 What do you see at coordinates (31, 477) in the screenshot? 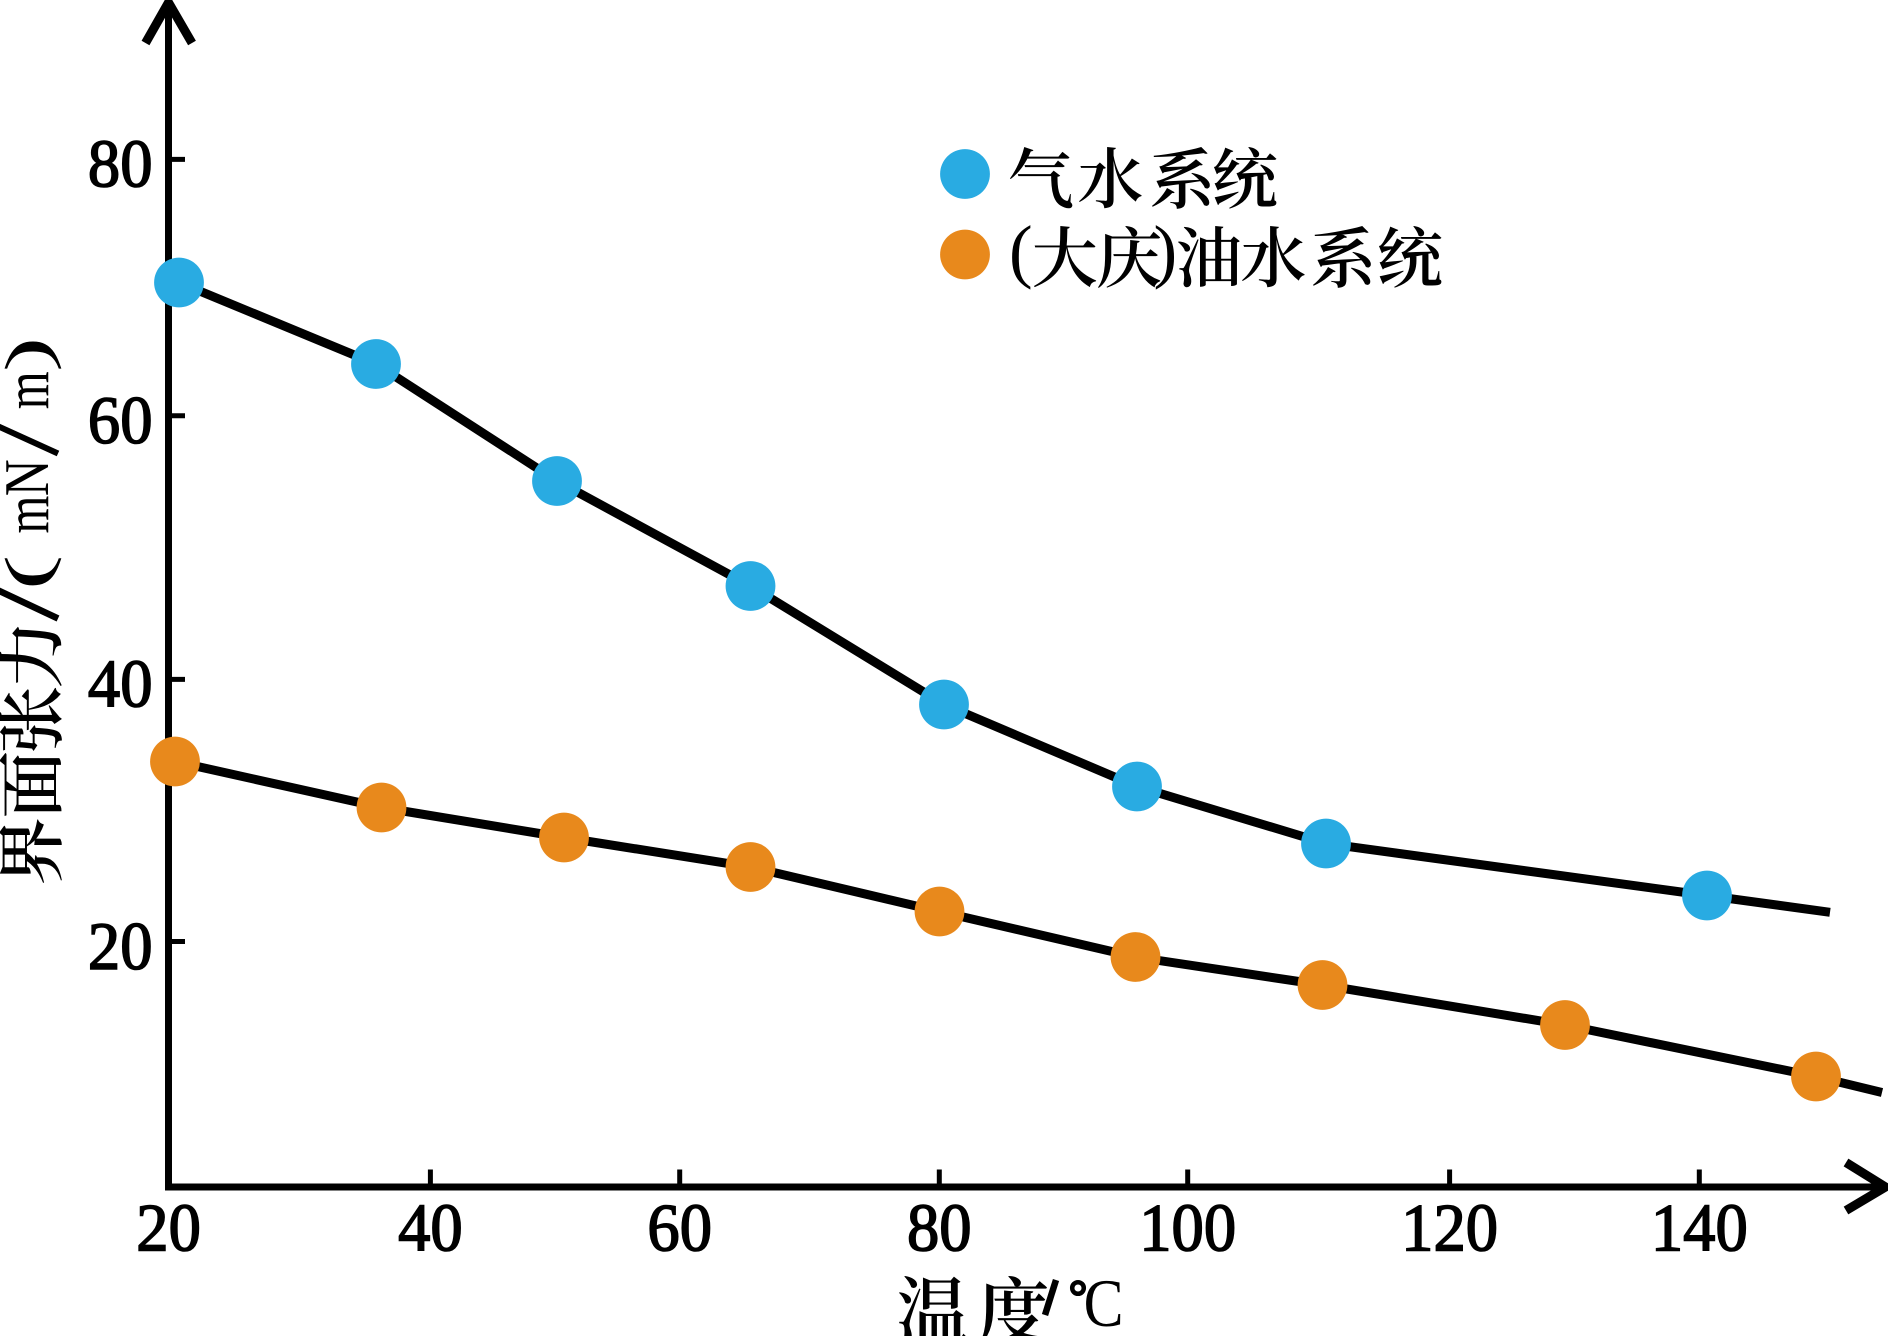
I see `svg-text: N` at bounding box center [31, 477].